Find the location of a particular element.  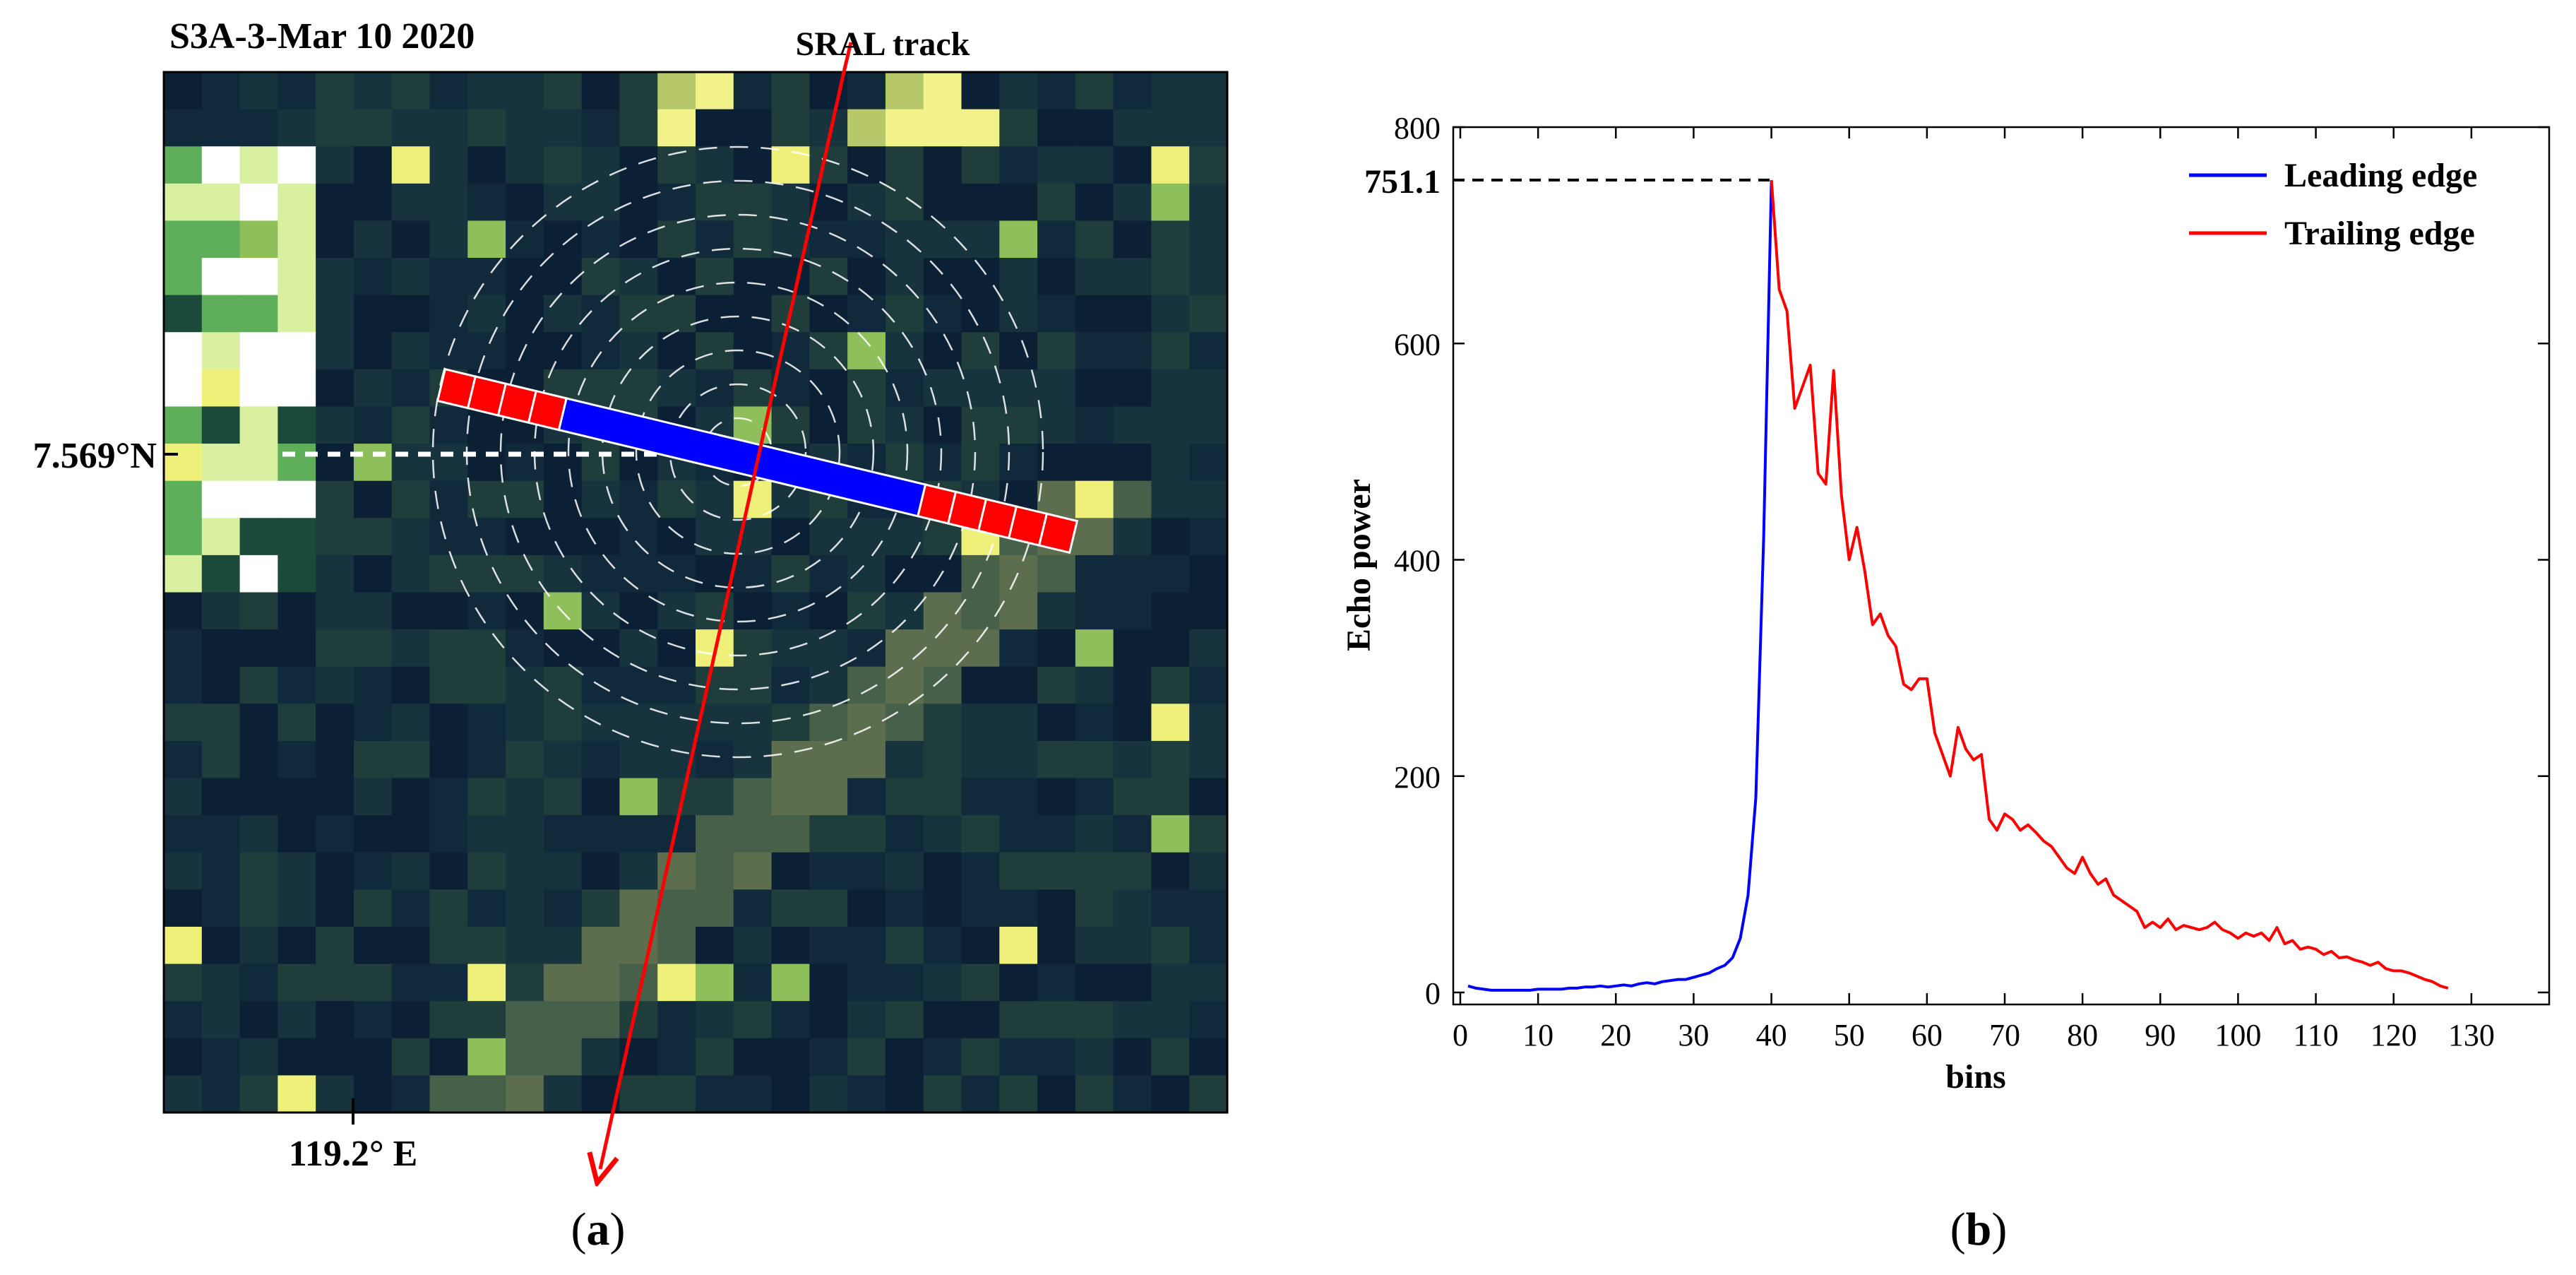

sral-track-line is located at coordinates (723, 620).